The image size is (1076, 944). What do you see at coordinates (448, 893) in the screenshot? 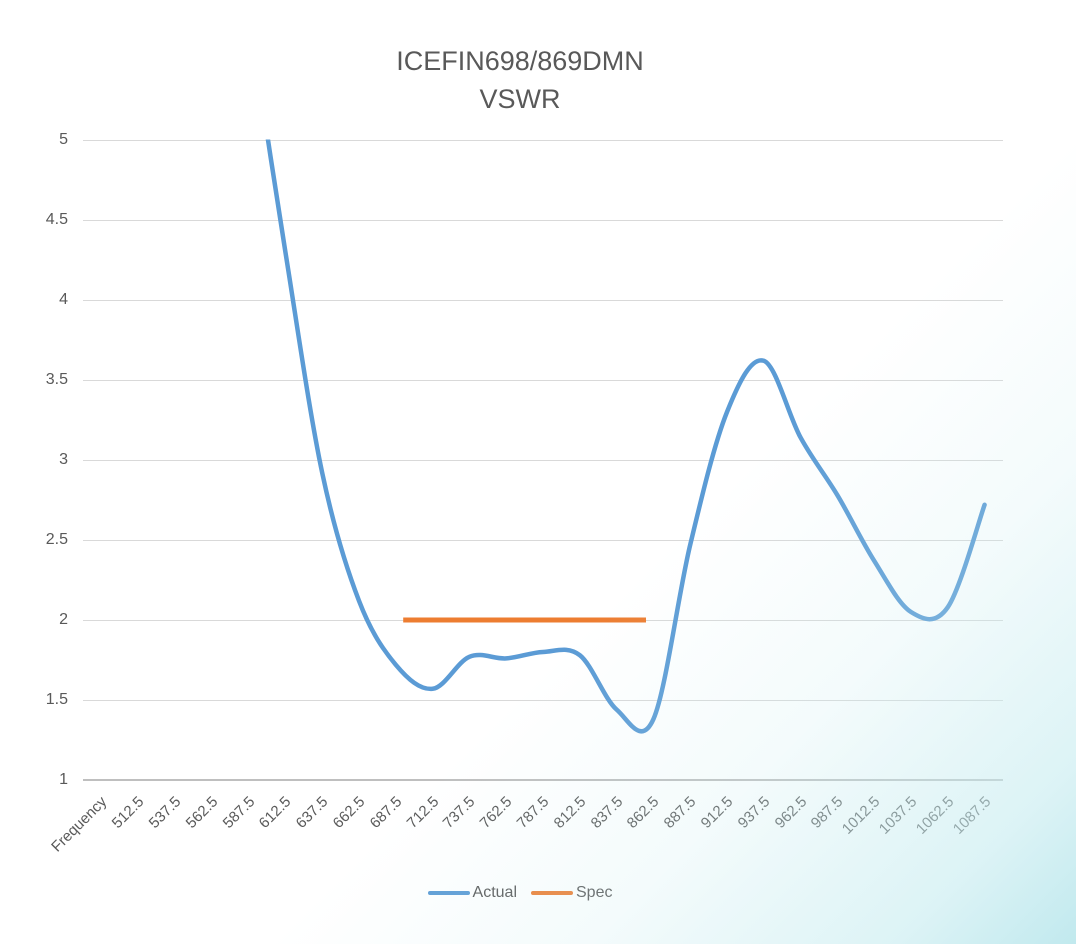
I see `actual-line-swatch` at bounding box center [448, 893].